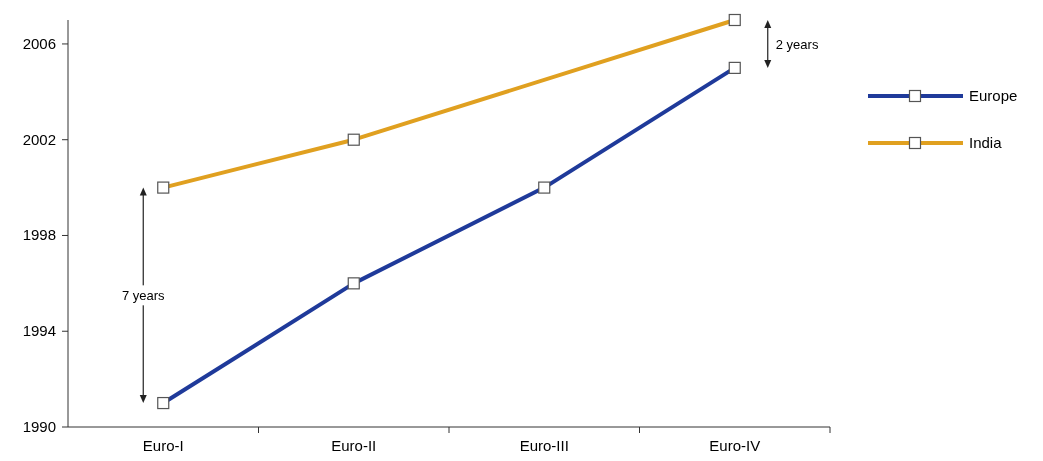  Describe the element at coordinates (39, 235) in the screenshot. I see `y-tick-label: 1998` at that location.